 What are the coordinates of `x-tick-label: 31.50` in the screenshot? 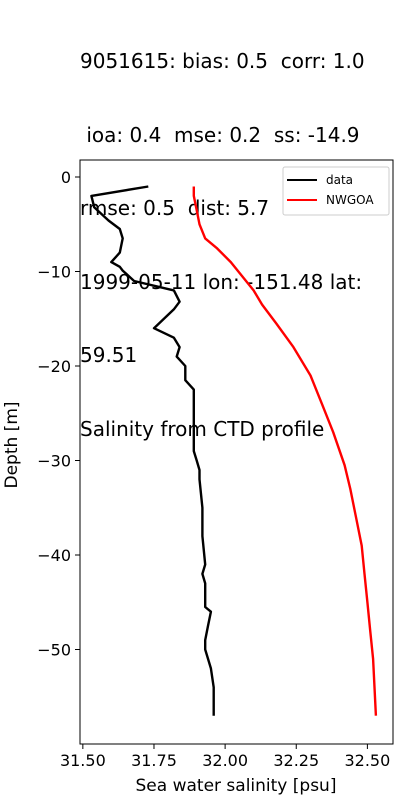 It's located at (83, 760).